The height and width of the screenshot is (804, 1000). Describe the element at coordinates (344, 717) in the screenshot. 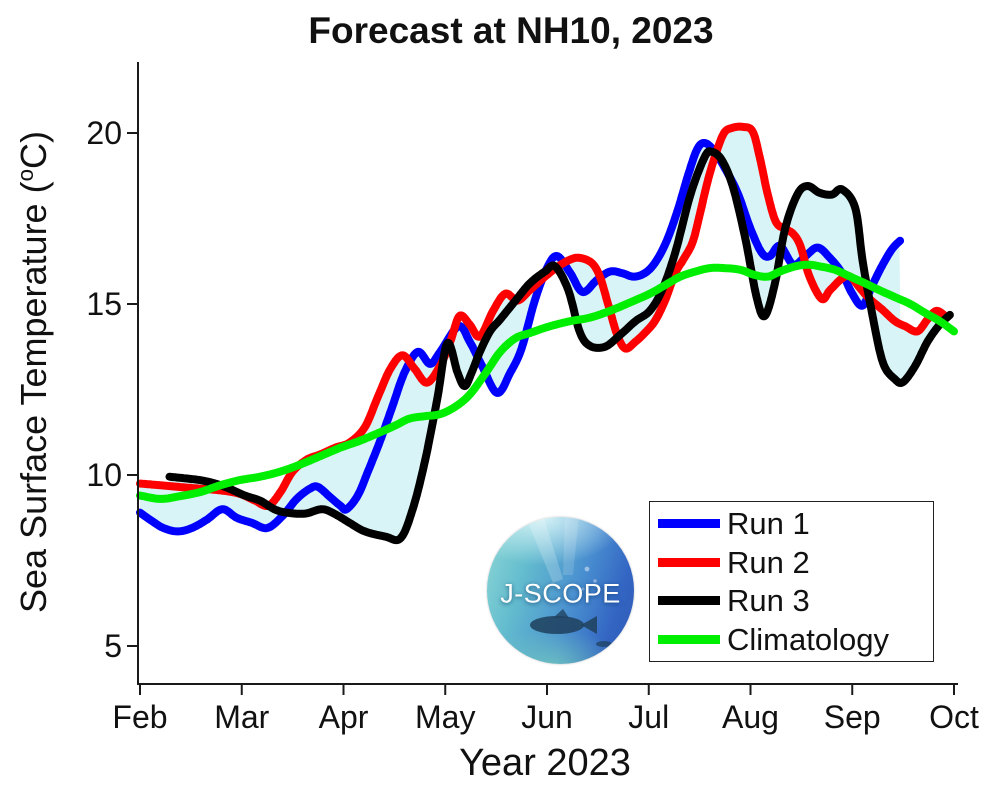

I see `x-tick-label: Apr` at that location.